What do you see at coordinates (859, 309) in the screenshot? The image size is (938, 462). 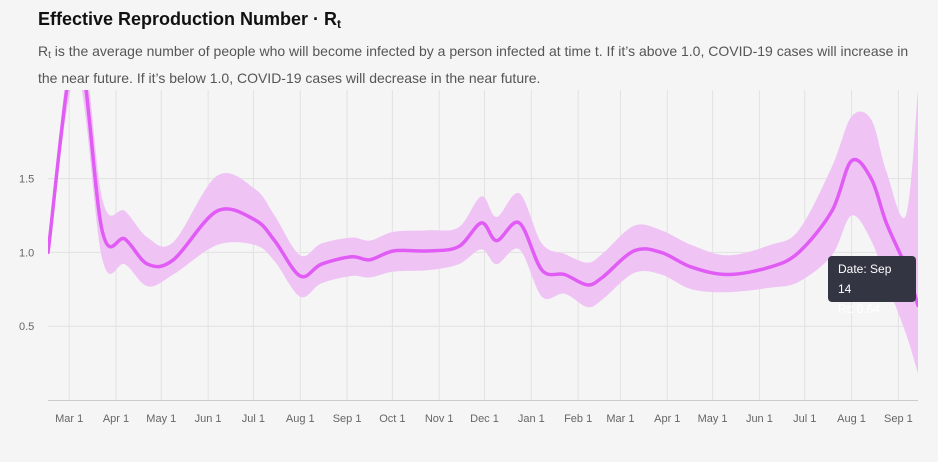 I see `tooltip-value: Rt: 0.64` at bounding box center [859, 309].